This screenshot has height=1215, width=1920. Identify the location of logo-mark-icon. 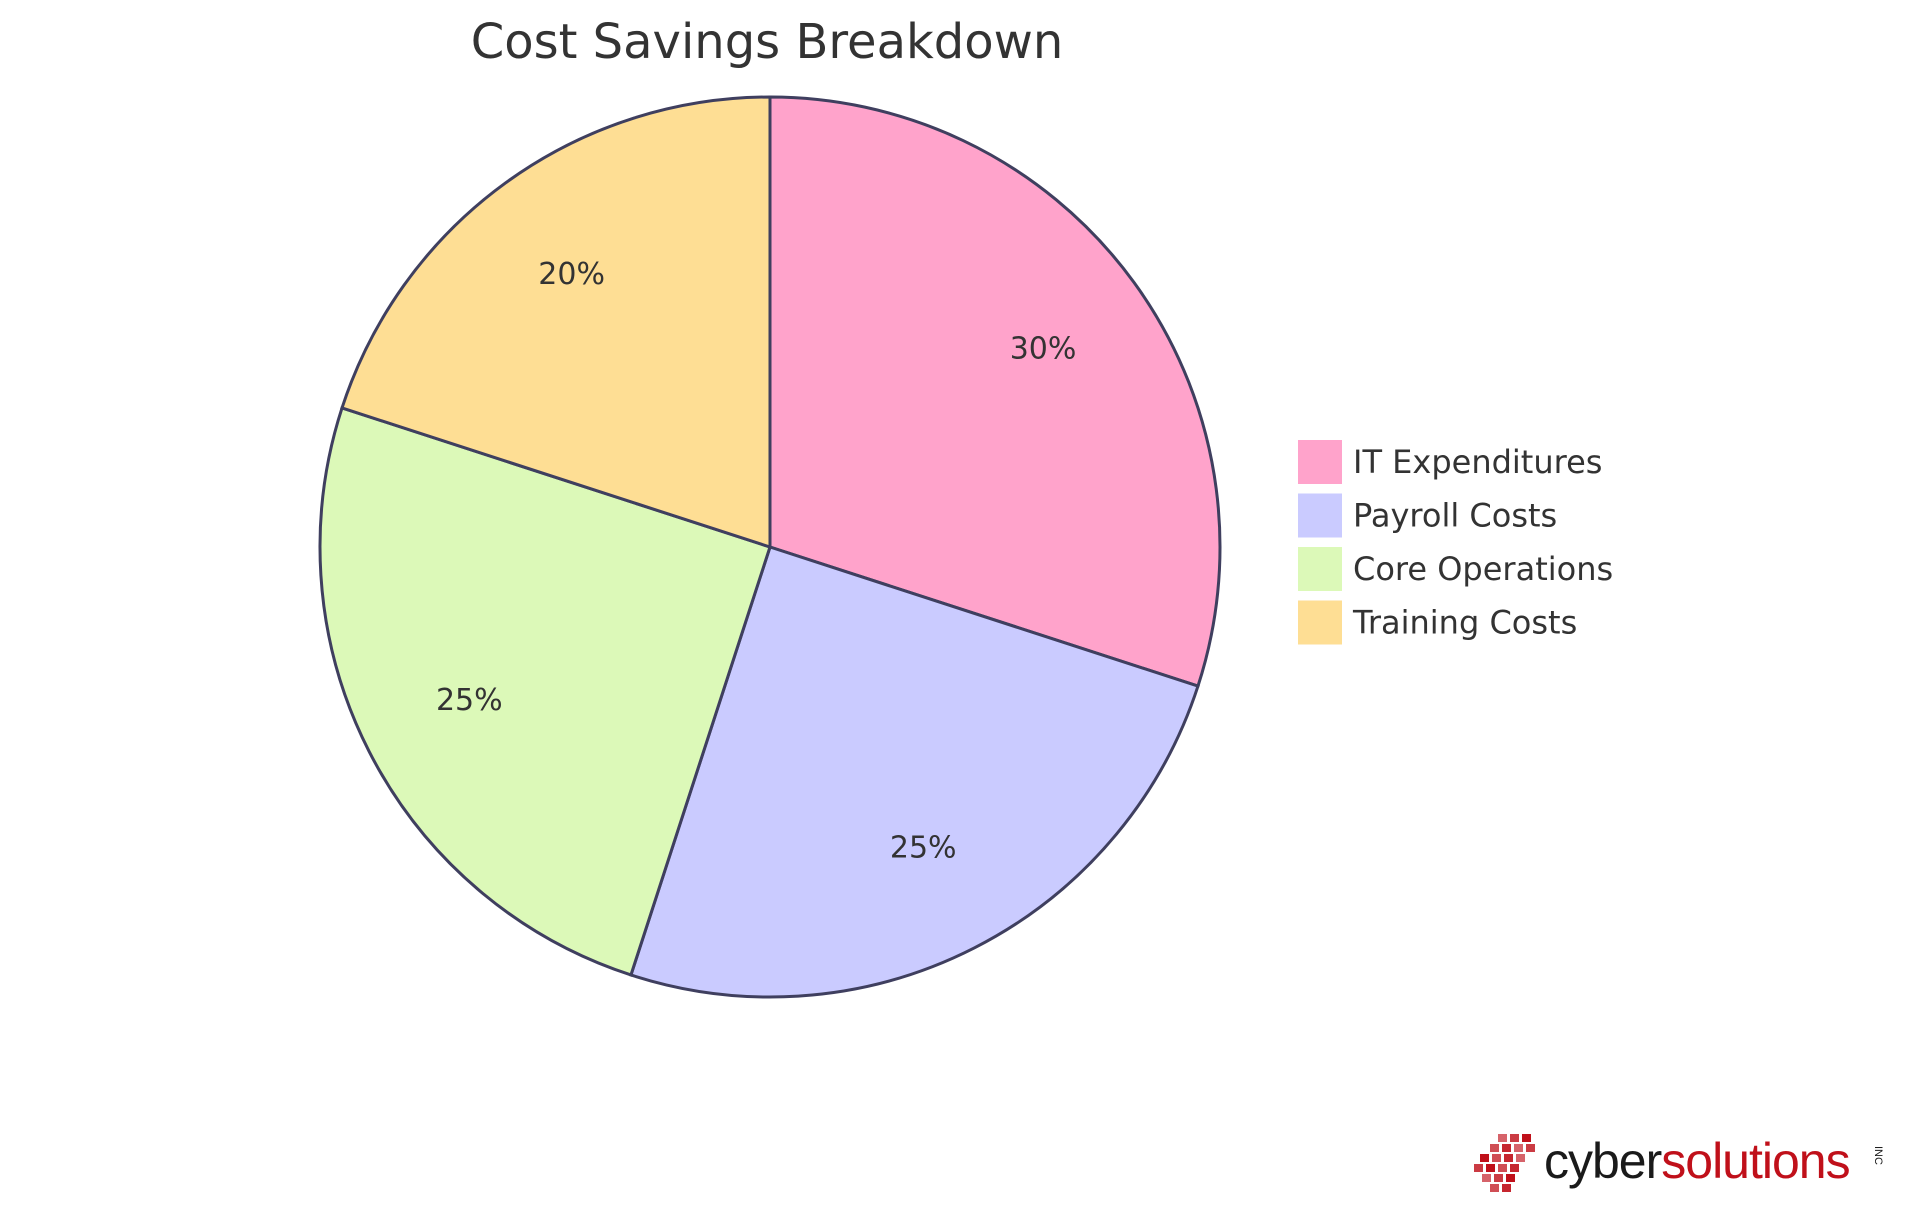
(1504, 1163).